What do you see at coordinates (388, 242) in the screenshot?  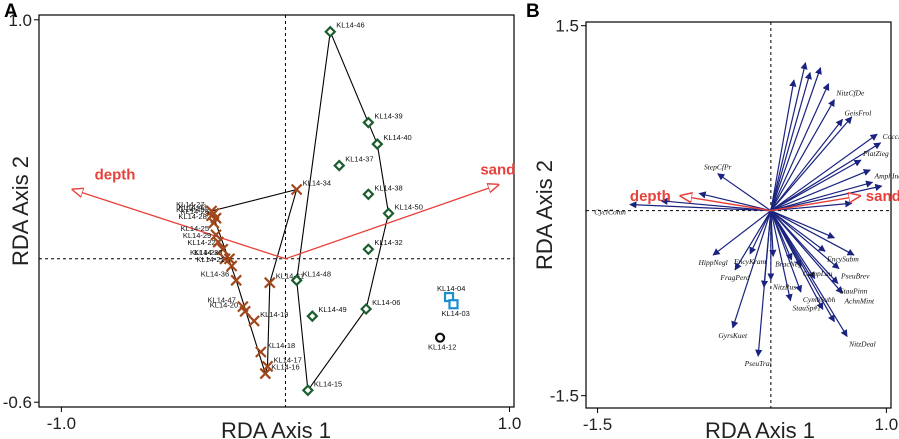 I see `site-label: KL14-32` at bounding box center [388, 242].